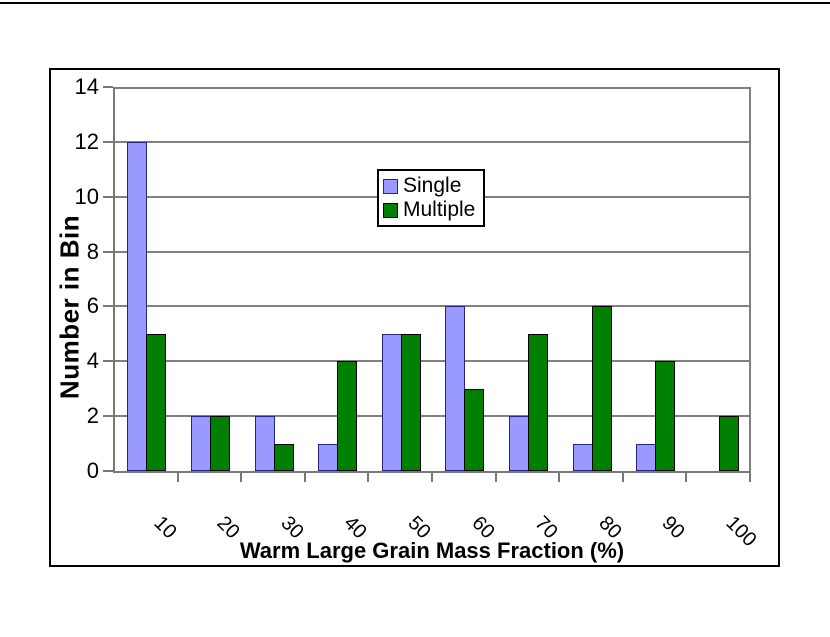  Describe the element at coordinates (415, 3) in the screenshot. I see `top-rule` at that location.